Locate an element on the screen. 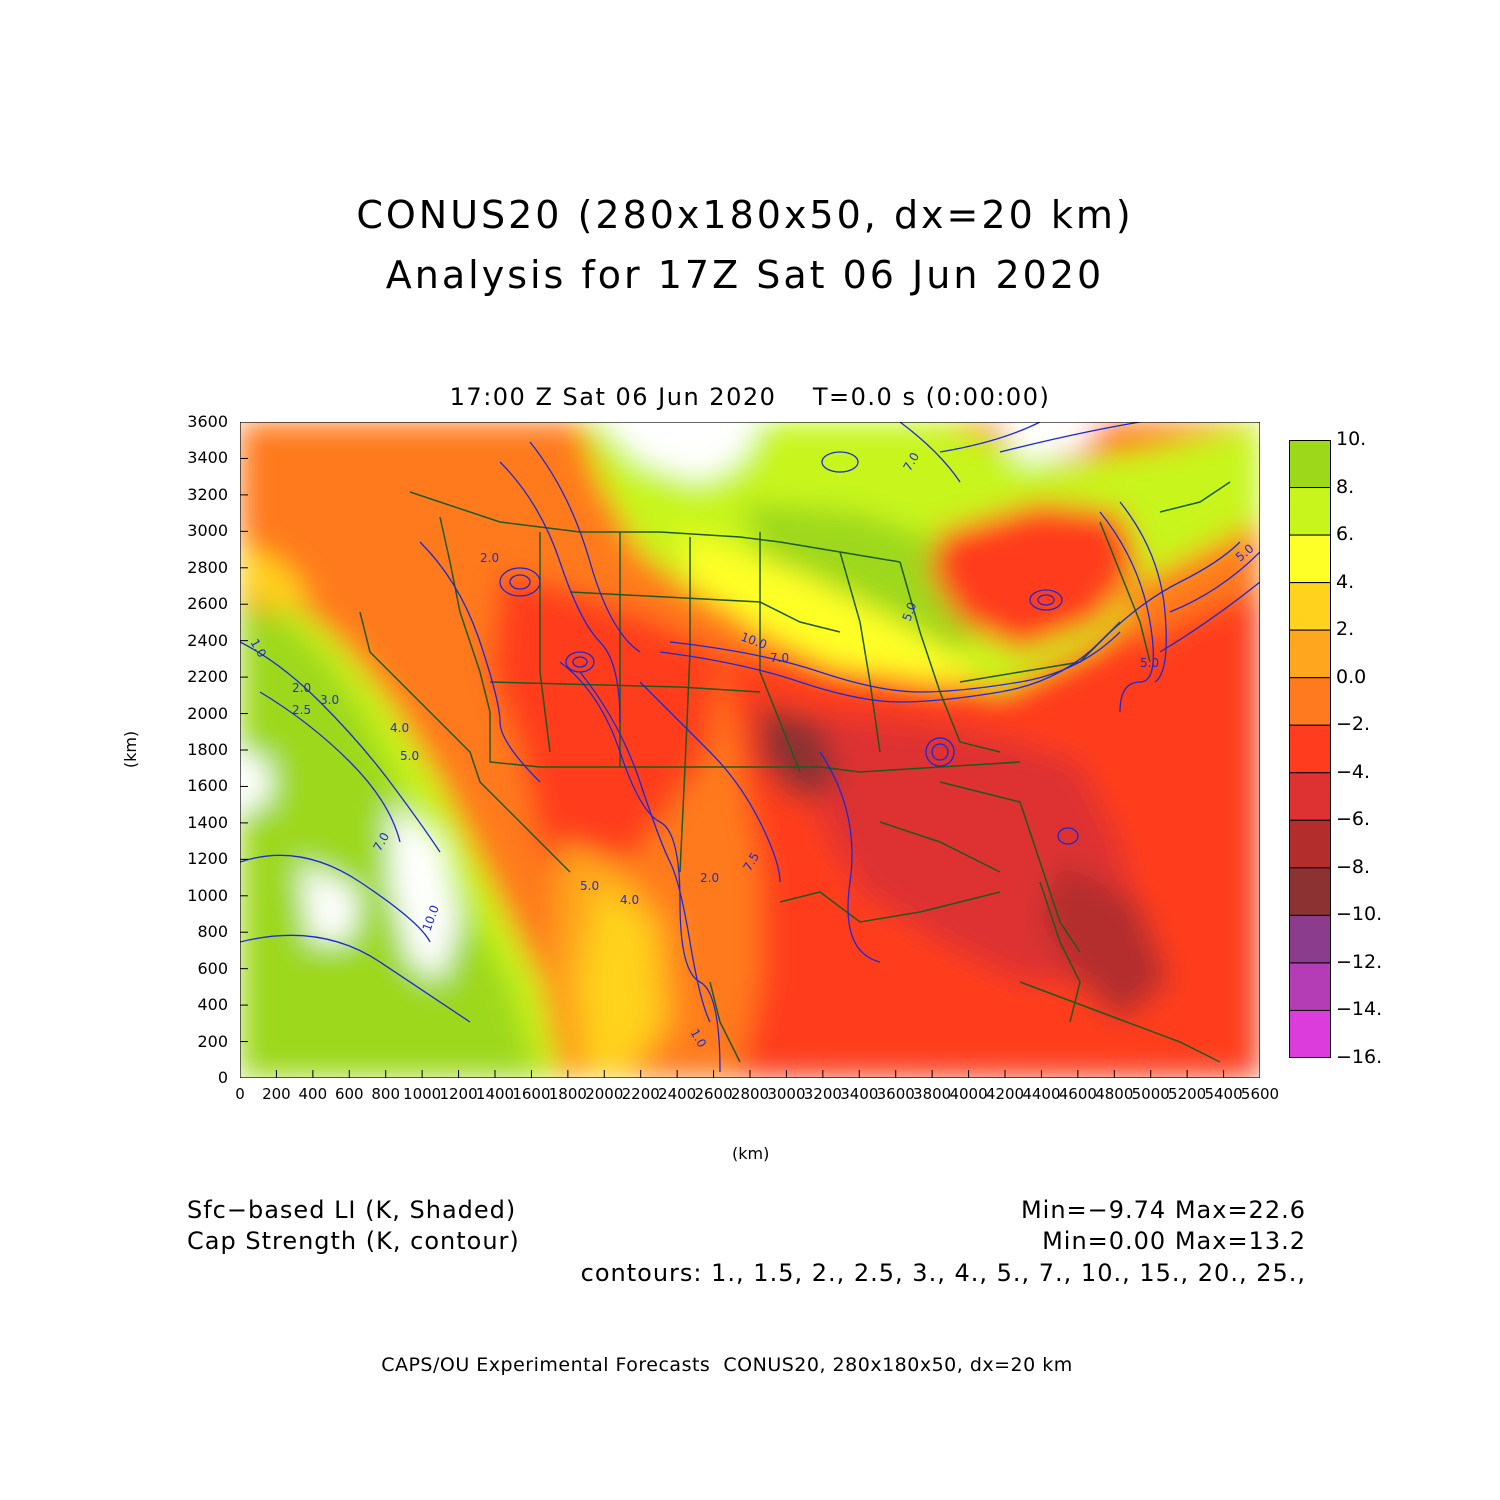 Image resolution: width=1500 pixels, height=1500 pixels. y-tick-label: 2200 is located at coordinates (207, 677).